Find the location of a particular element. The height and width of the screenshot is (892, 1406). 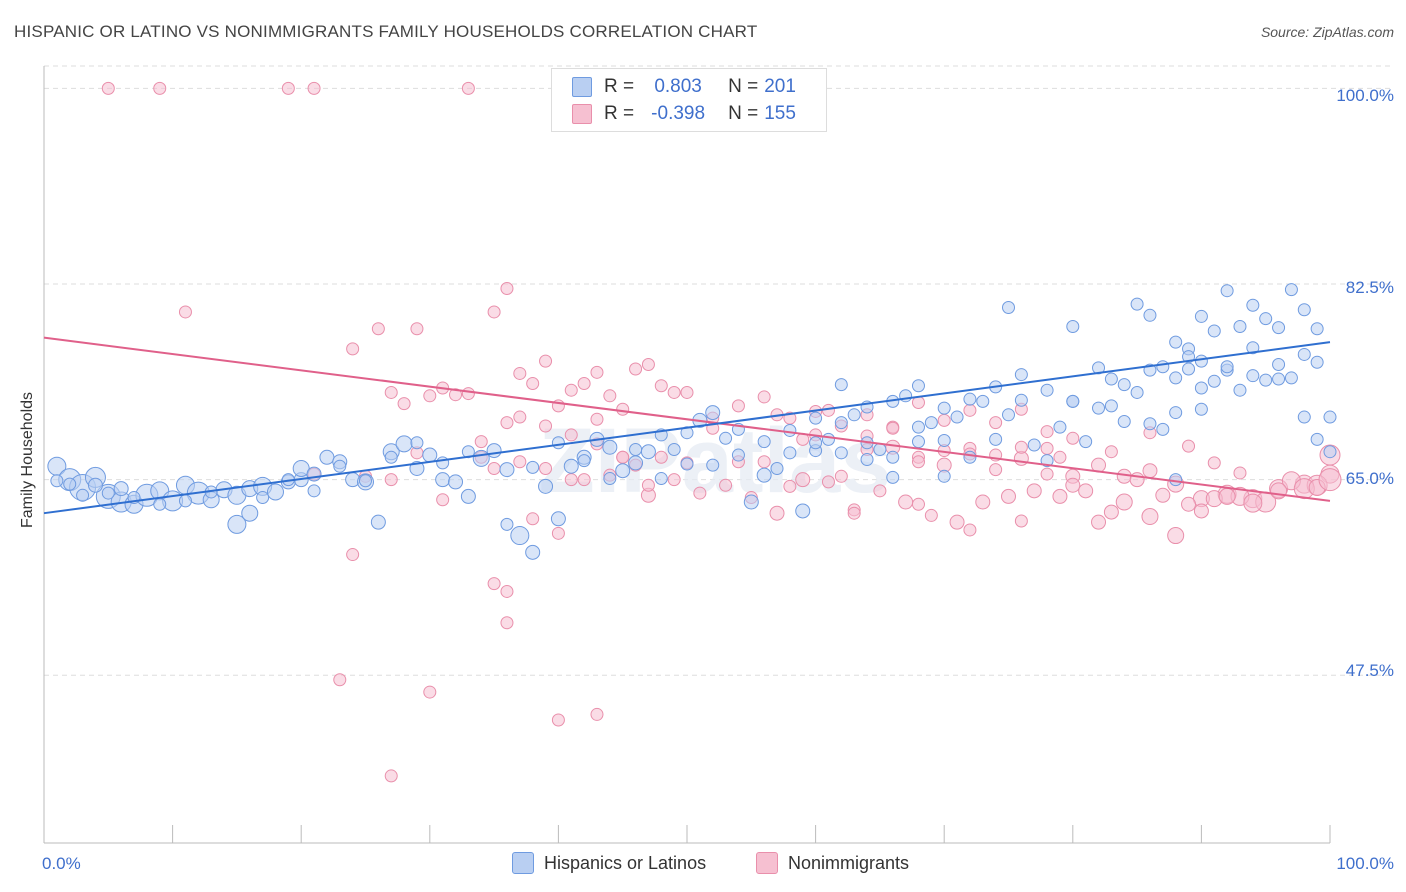

n-label: N = is located at coordinates (743, 113).